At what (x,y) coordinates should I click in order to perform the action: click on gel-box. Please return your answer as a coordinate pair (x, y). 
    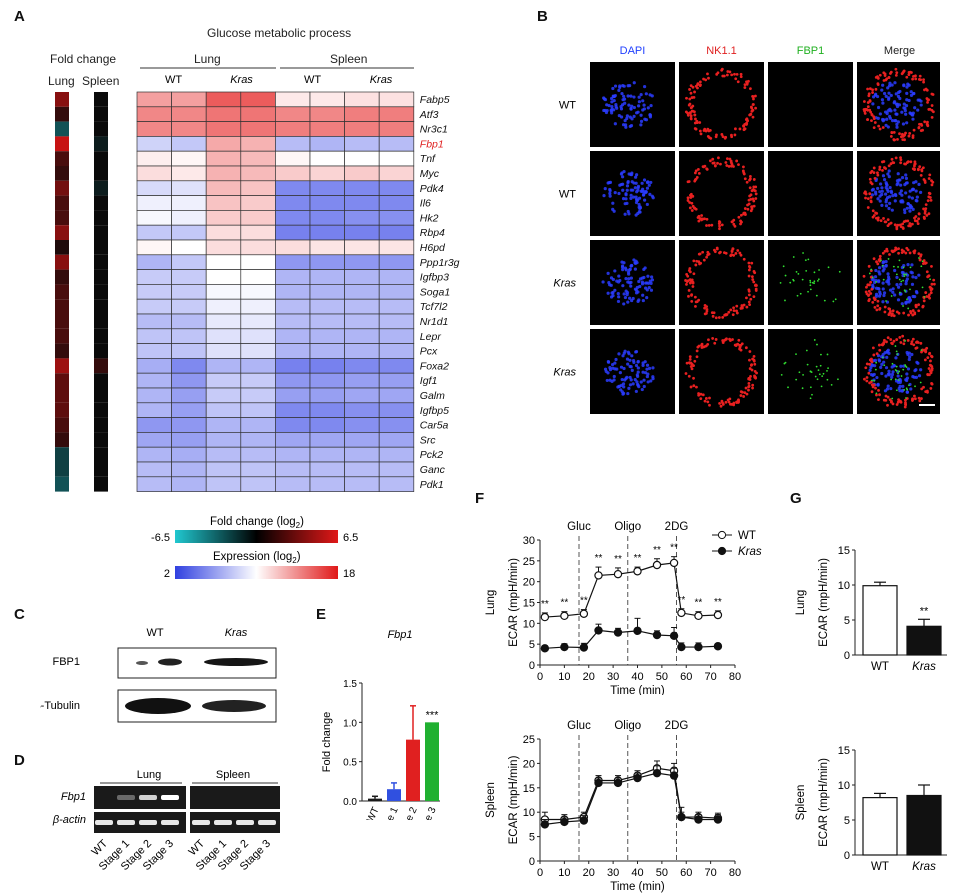
    Looking at the image, I should click on (235, 797).